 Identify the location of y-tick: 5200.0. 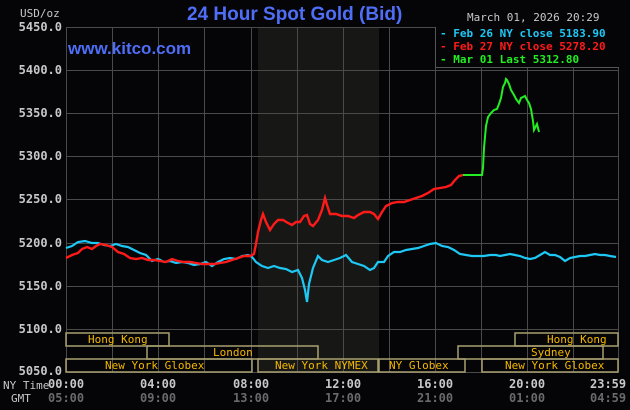
(40, 243).